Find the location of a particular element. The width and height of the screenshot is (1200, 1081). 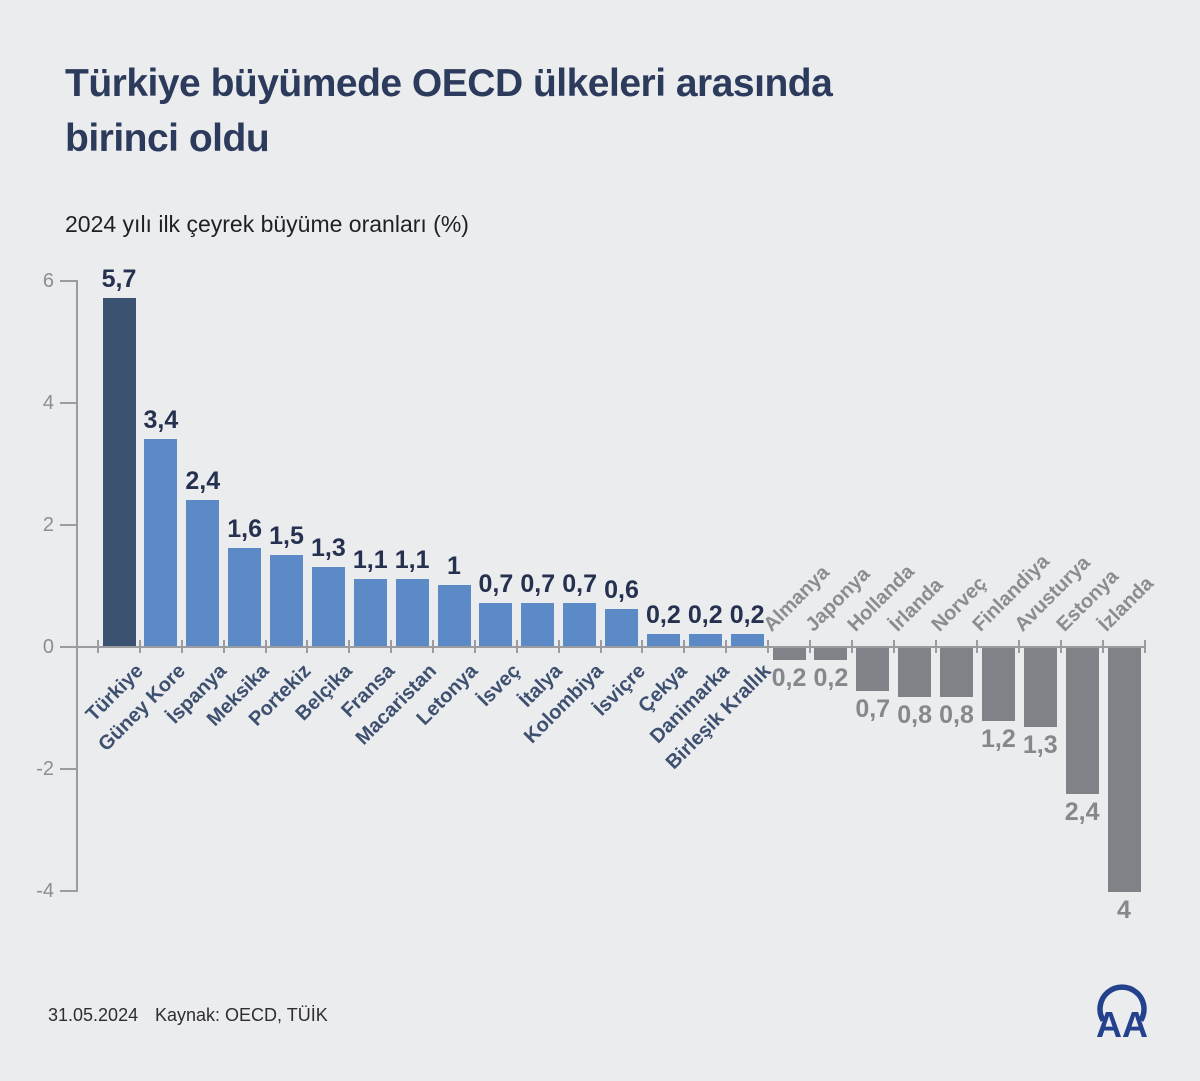

y-axis-line is located at coordinates (77, 586).